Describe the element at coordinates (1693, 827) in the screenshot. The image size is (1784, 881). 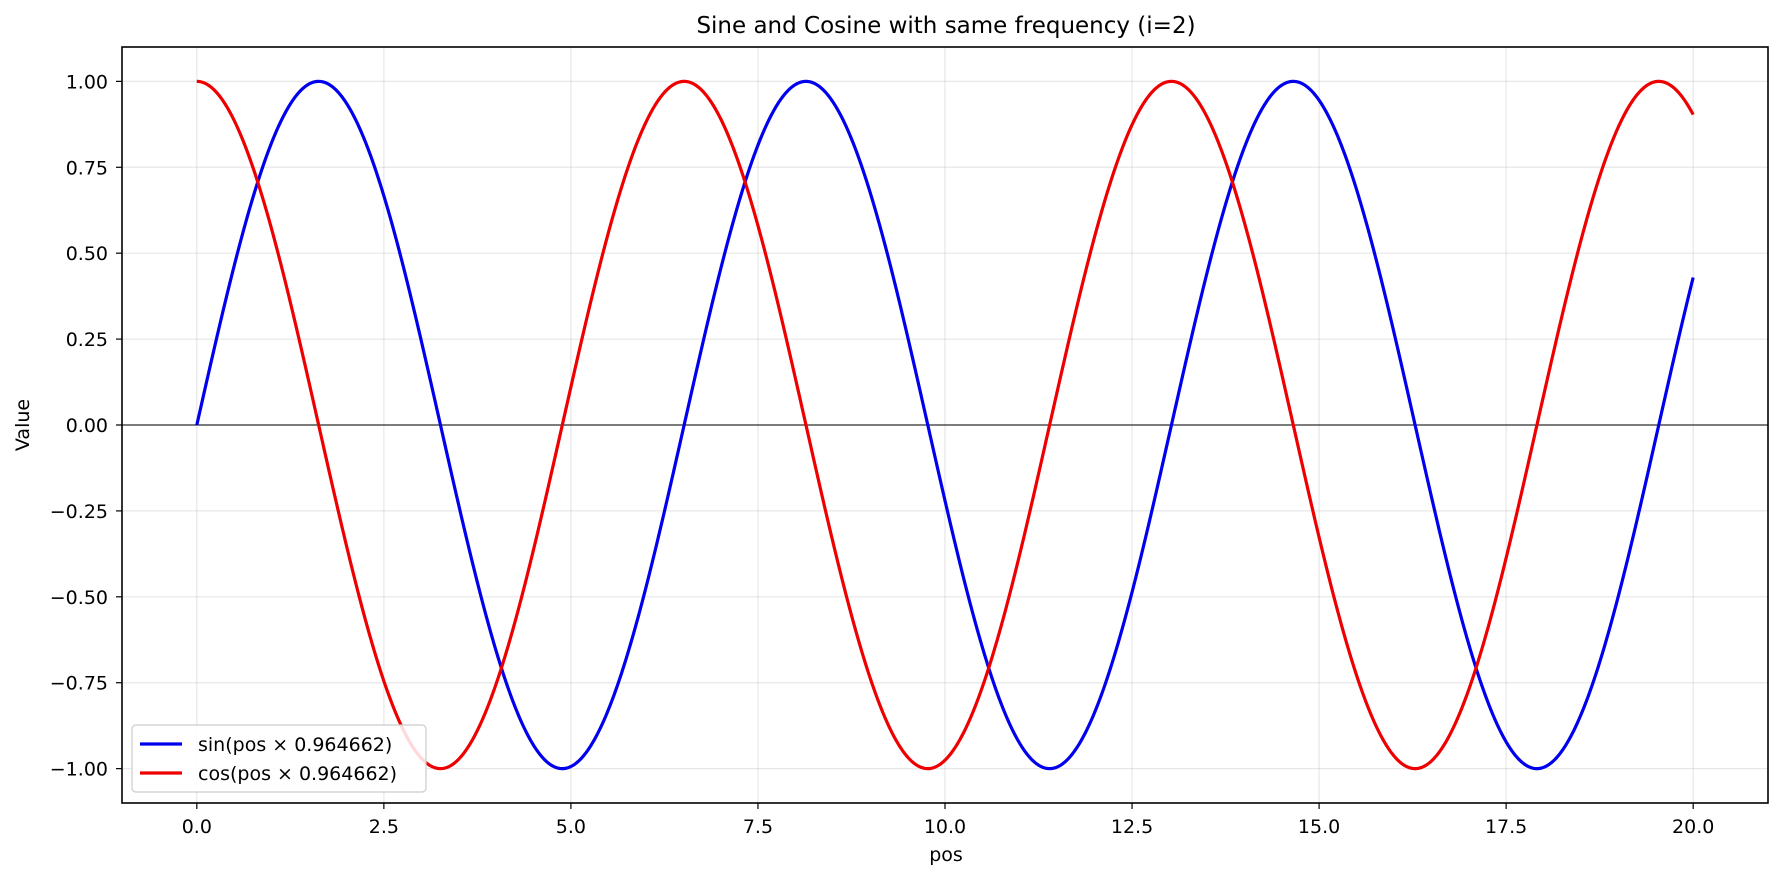
I see `x-tick-label: 20.0` at that location.